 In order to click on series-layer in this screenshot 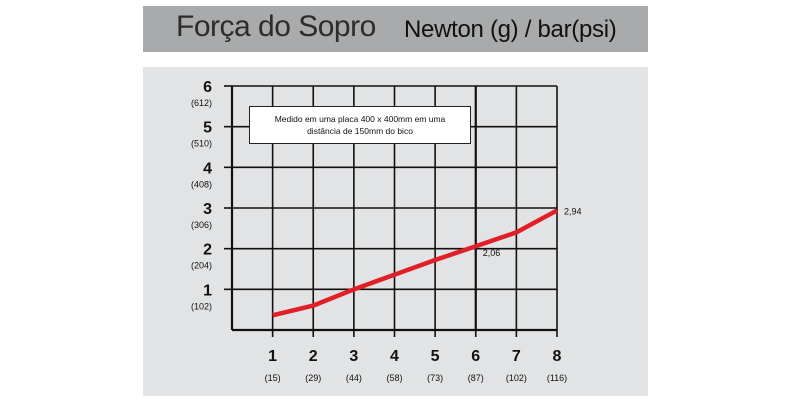, I will do `click(415, 263)`.